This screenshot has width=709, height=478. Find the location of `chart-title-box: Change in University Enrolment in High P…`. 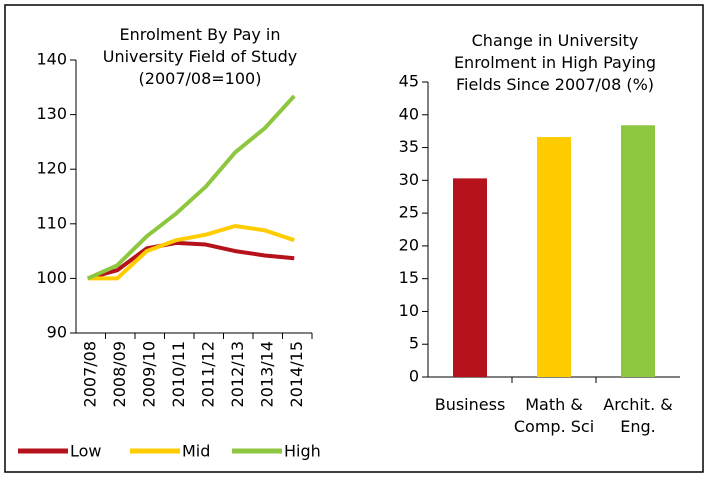

chart-title-box: Change in University Enrolment in High P… is located at coordinates (555, 62).